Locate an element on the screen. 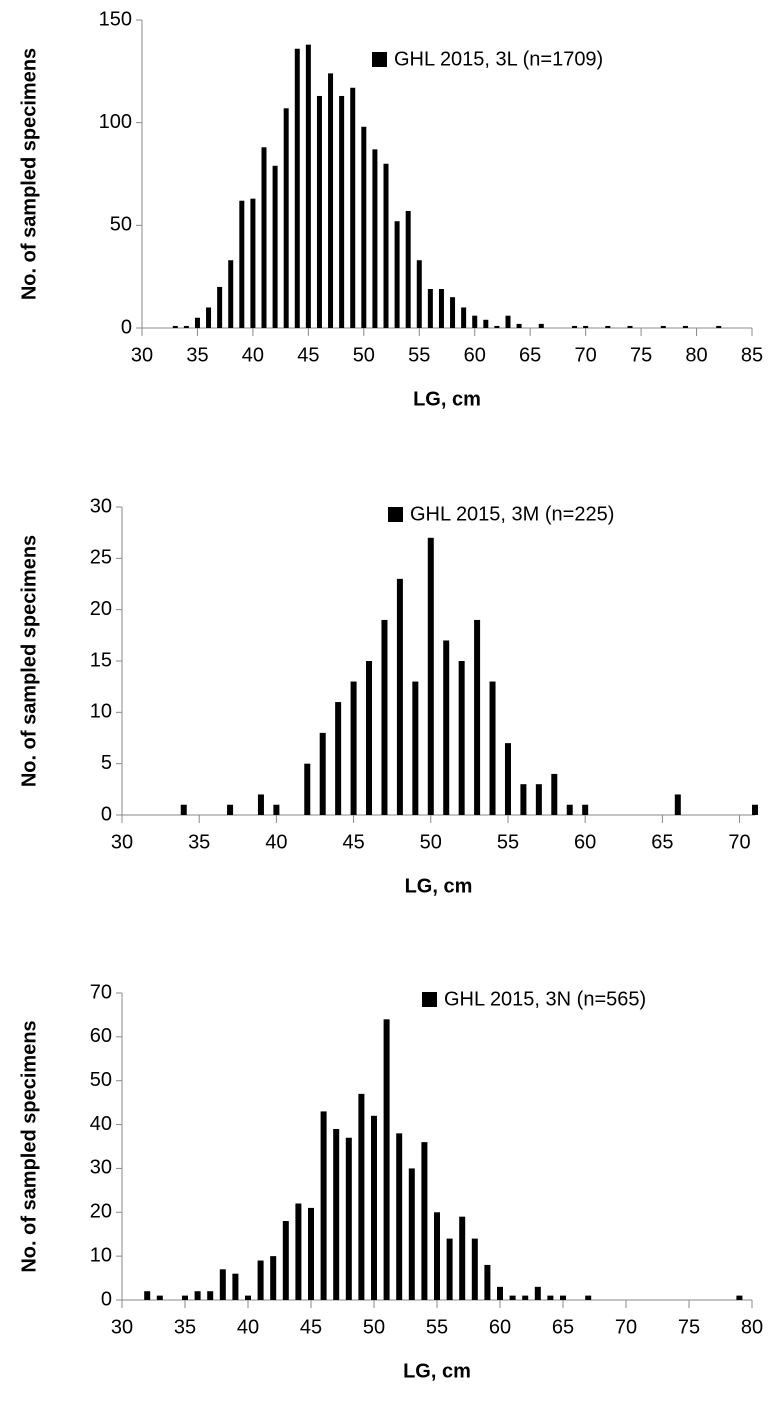 The width and height of the screenshot is (774, 1412). x-tick-label: 30 is located at coordinates (142, 355).